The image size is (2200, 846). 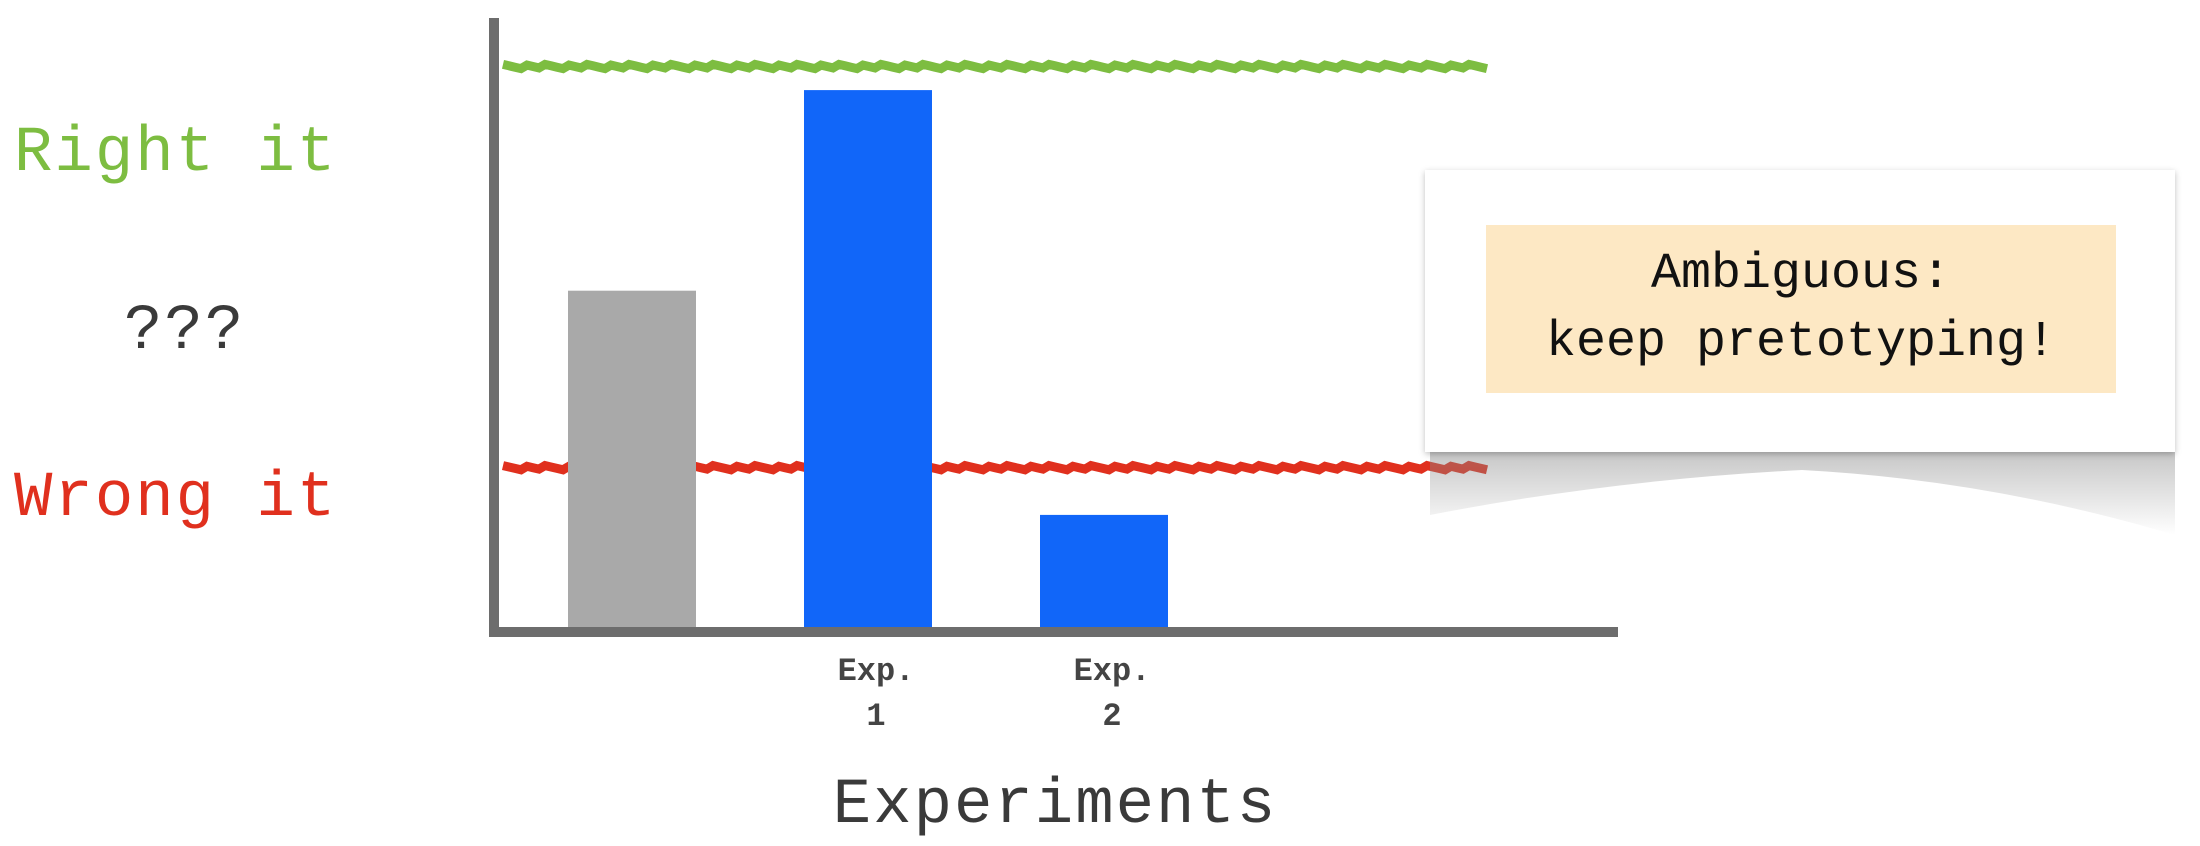 I want to click on right-it-threshold-line, so click(x=995, y=66).